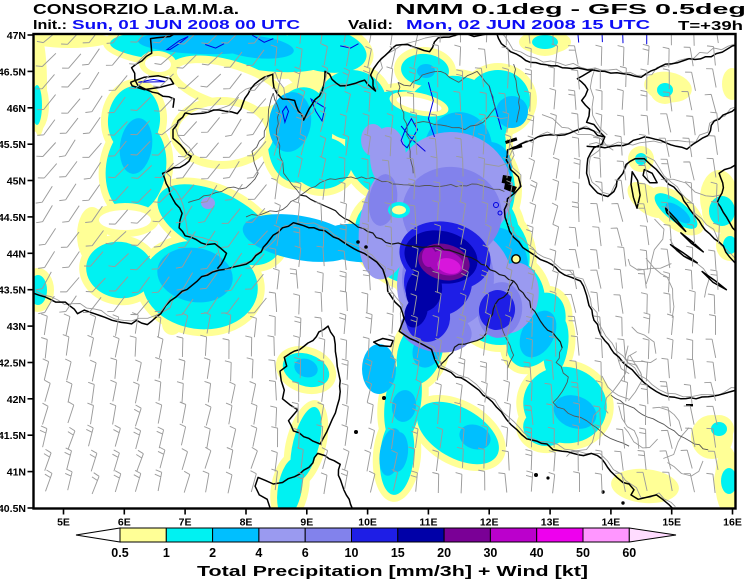 Image resolution: width=751 pixels, height=585 pixels. I want to click on svg-text: 40, so click(537, 553).